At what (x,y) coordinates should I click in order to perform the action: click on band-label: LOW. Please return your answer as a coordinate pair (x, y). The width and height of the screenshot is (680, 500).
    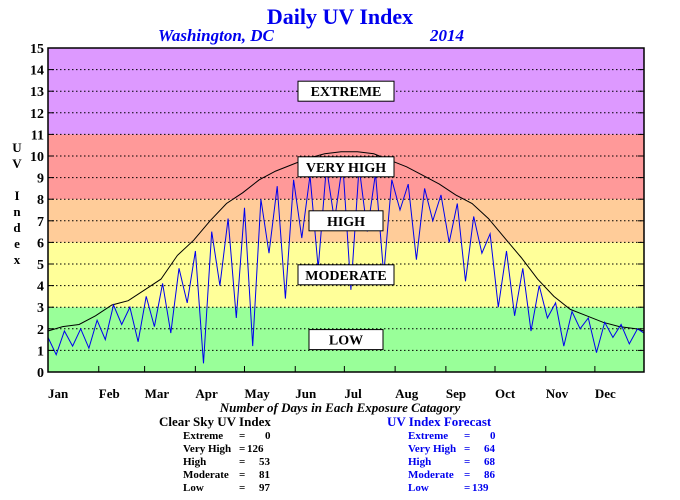
    Looking at the image, I should click on (346, 341).